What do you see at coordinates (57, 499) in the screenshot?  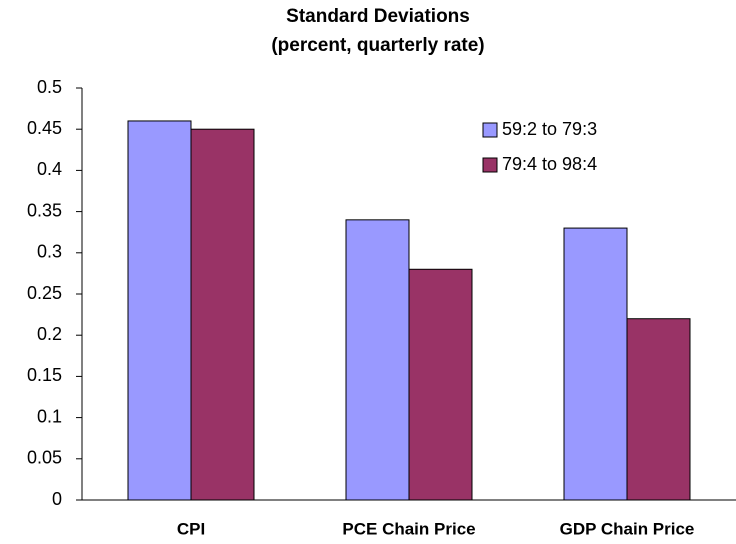 I see `y-tick-label: 0` at bounding box center [57, 499].